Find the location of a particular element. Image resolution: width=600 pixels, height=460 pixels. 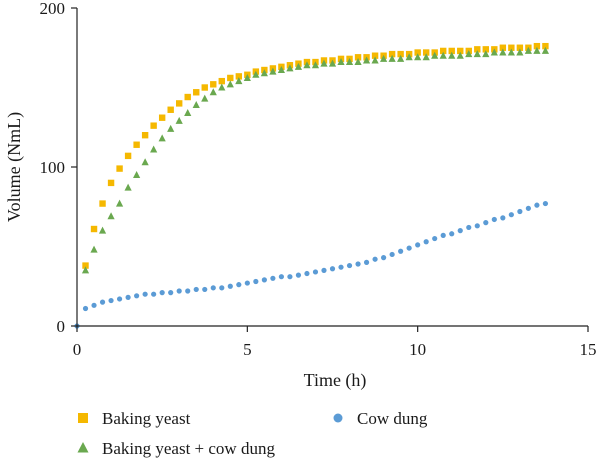

legend-label: Baking yeast + cow dung is located at coordinates (188, 448).